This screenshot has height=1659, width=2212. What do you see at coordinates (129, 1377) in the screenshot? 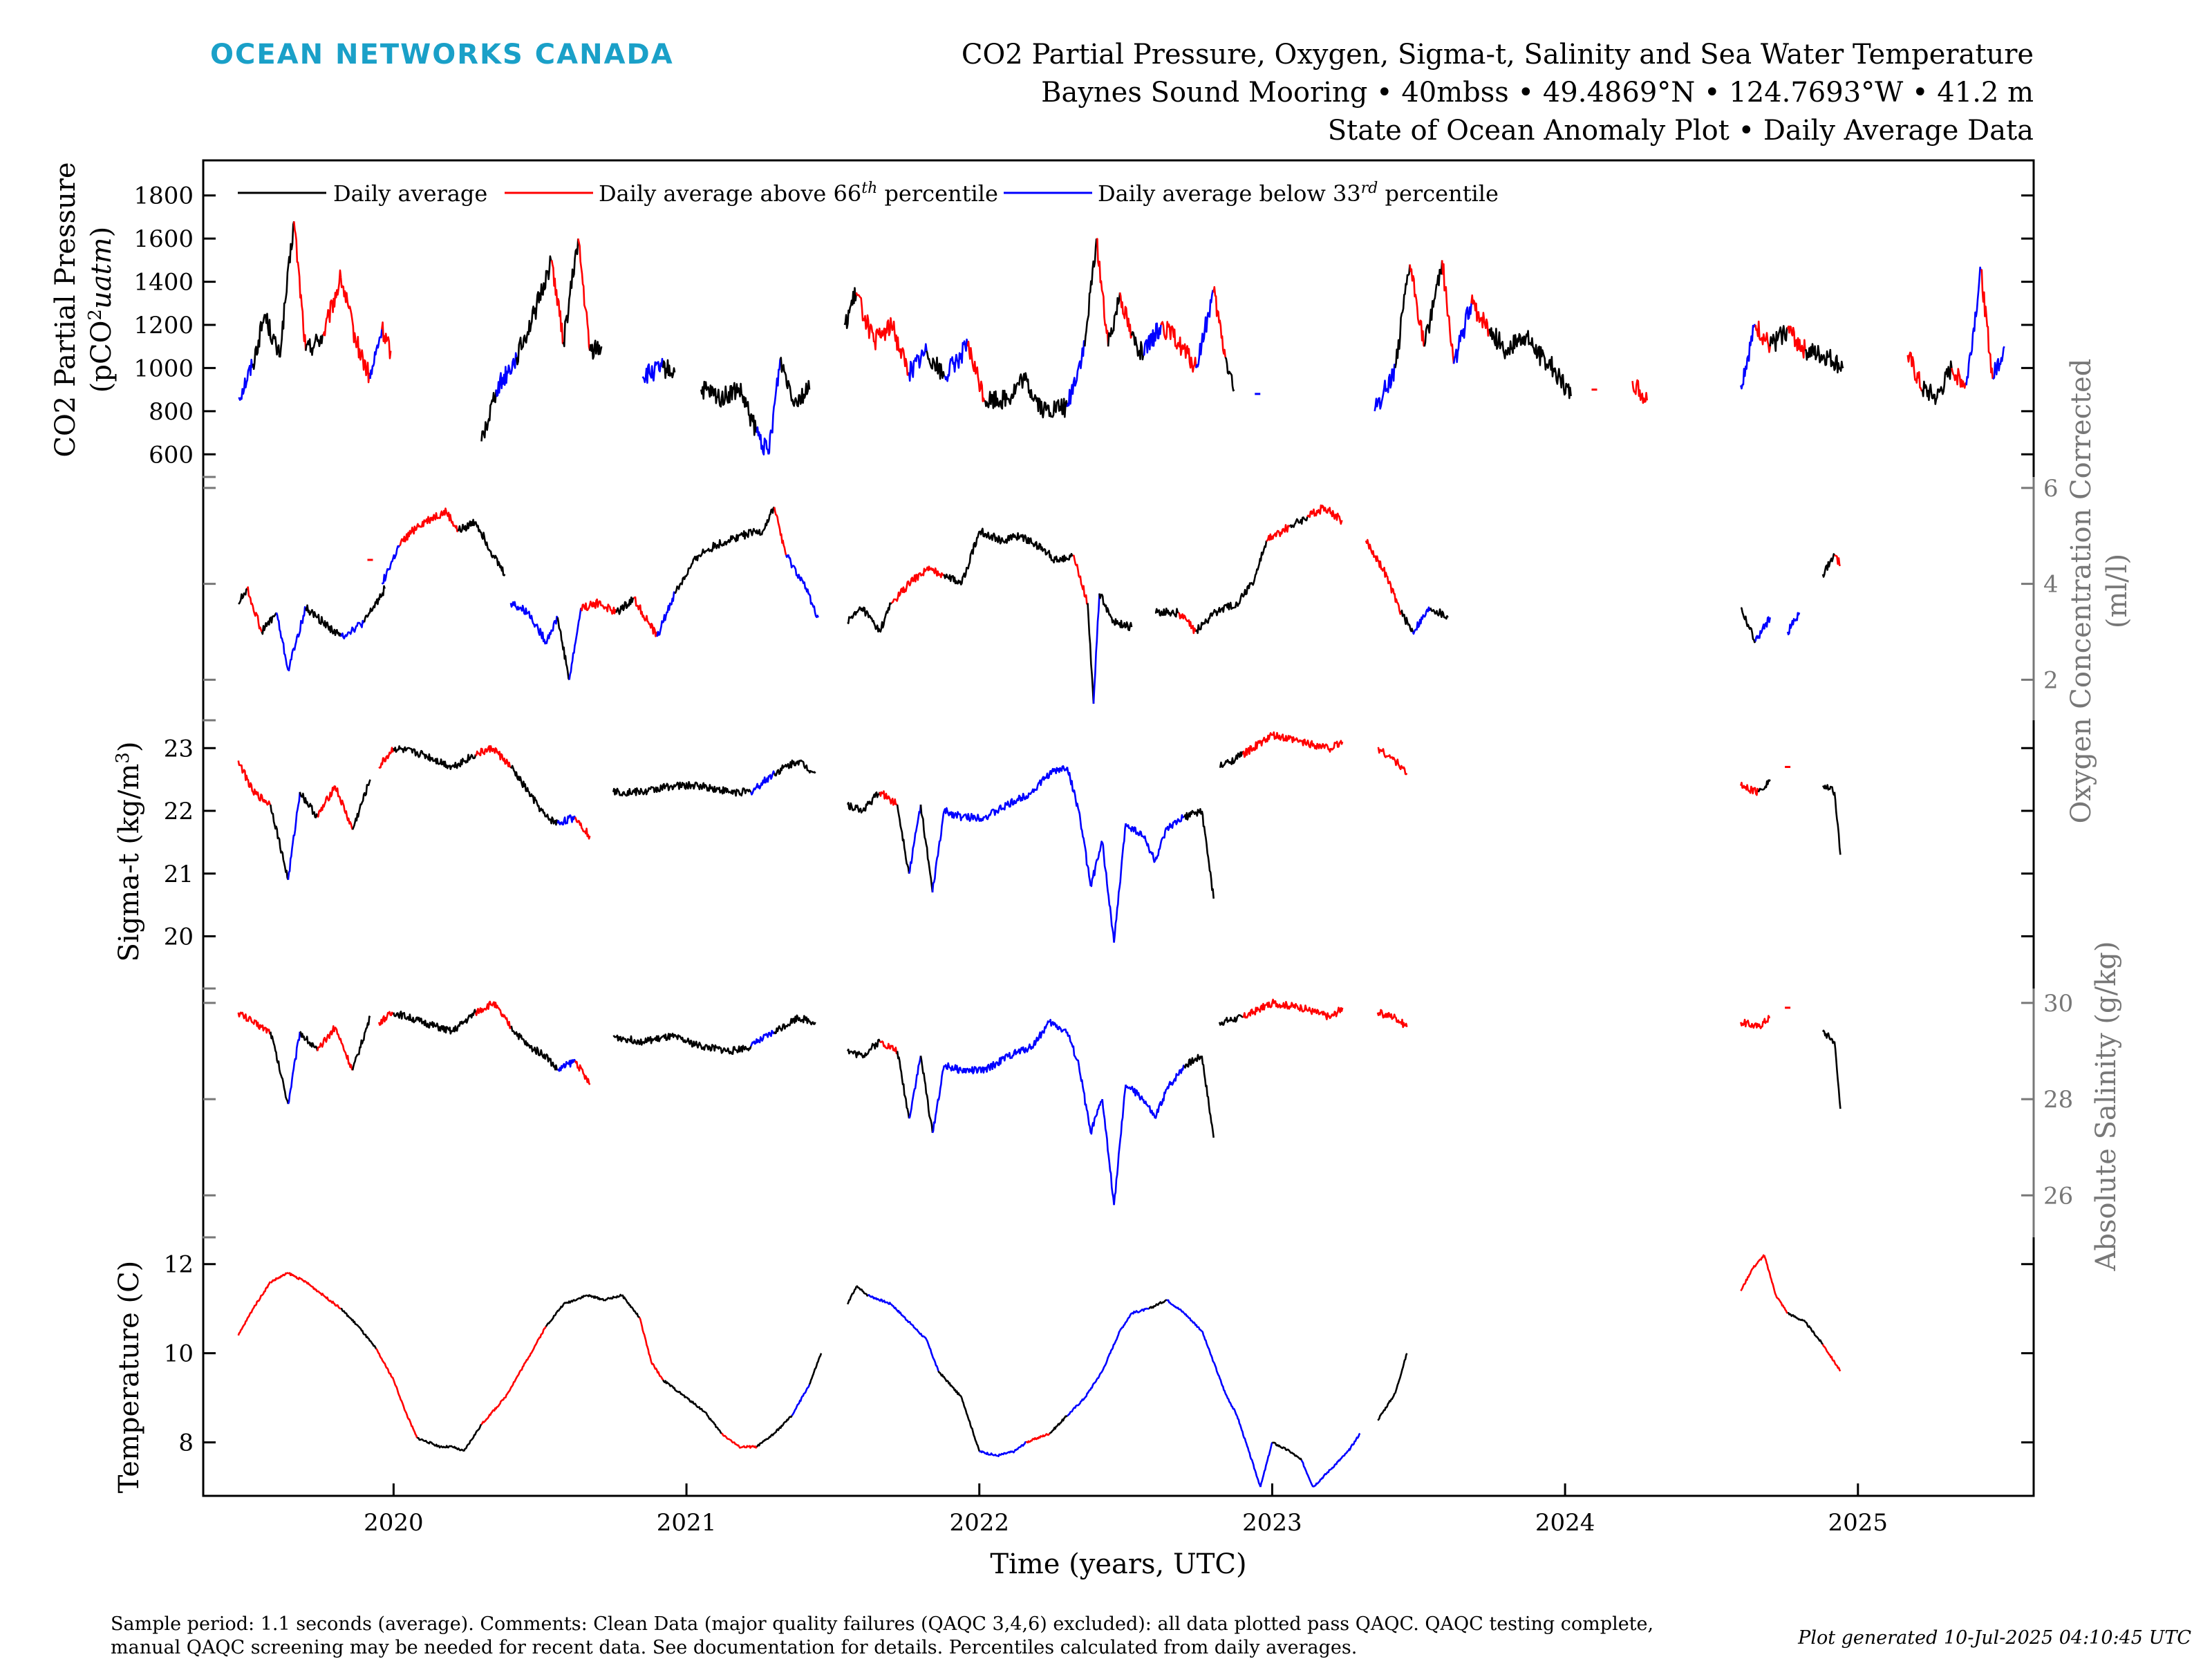
I see `temperature-ylabel: Temperature (C)` at bounding box center [129, 1377].